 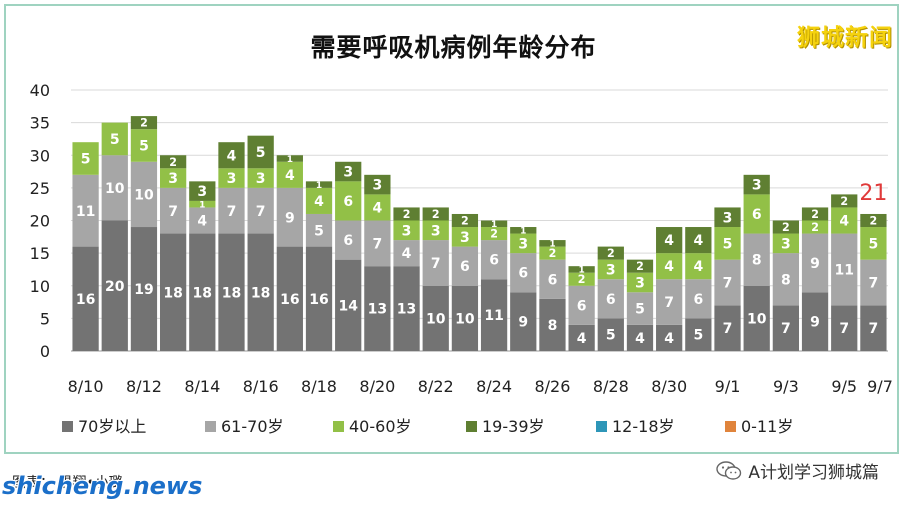 I want to click on y-tick-label: 5, so click(x=45, y=318).